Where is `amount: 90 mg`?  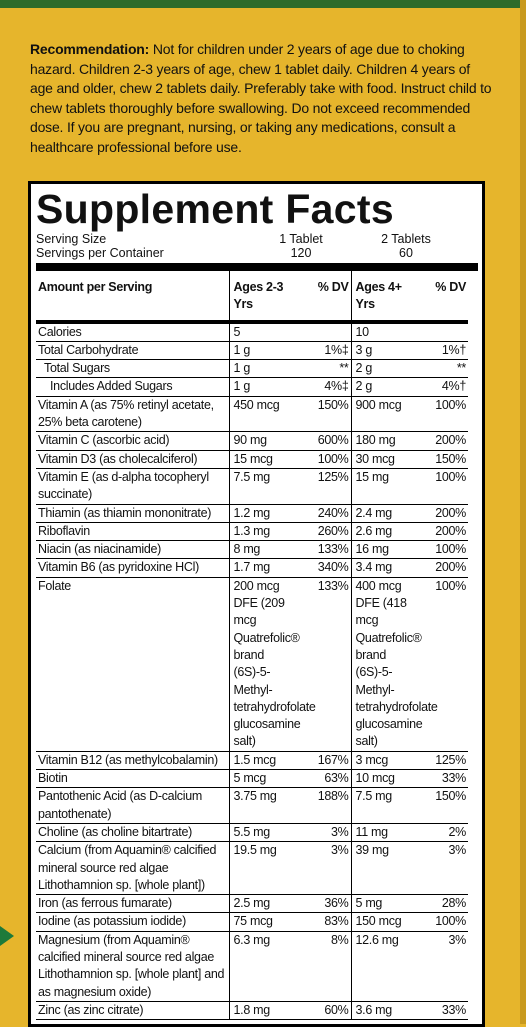 amount: 90 mg is located at coordinates (264, 441).